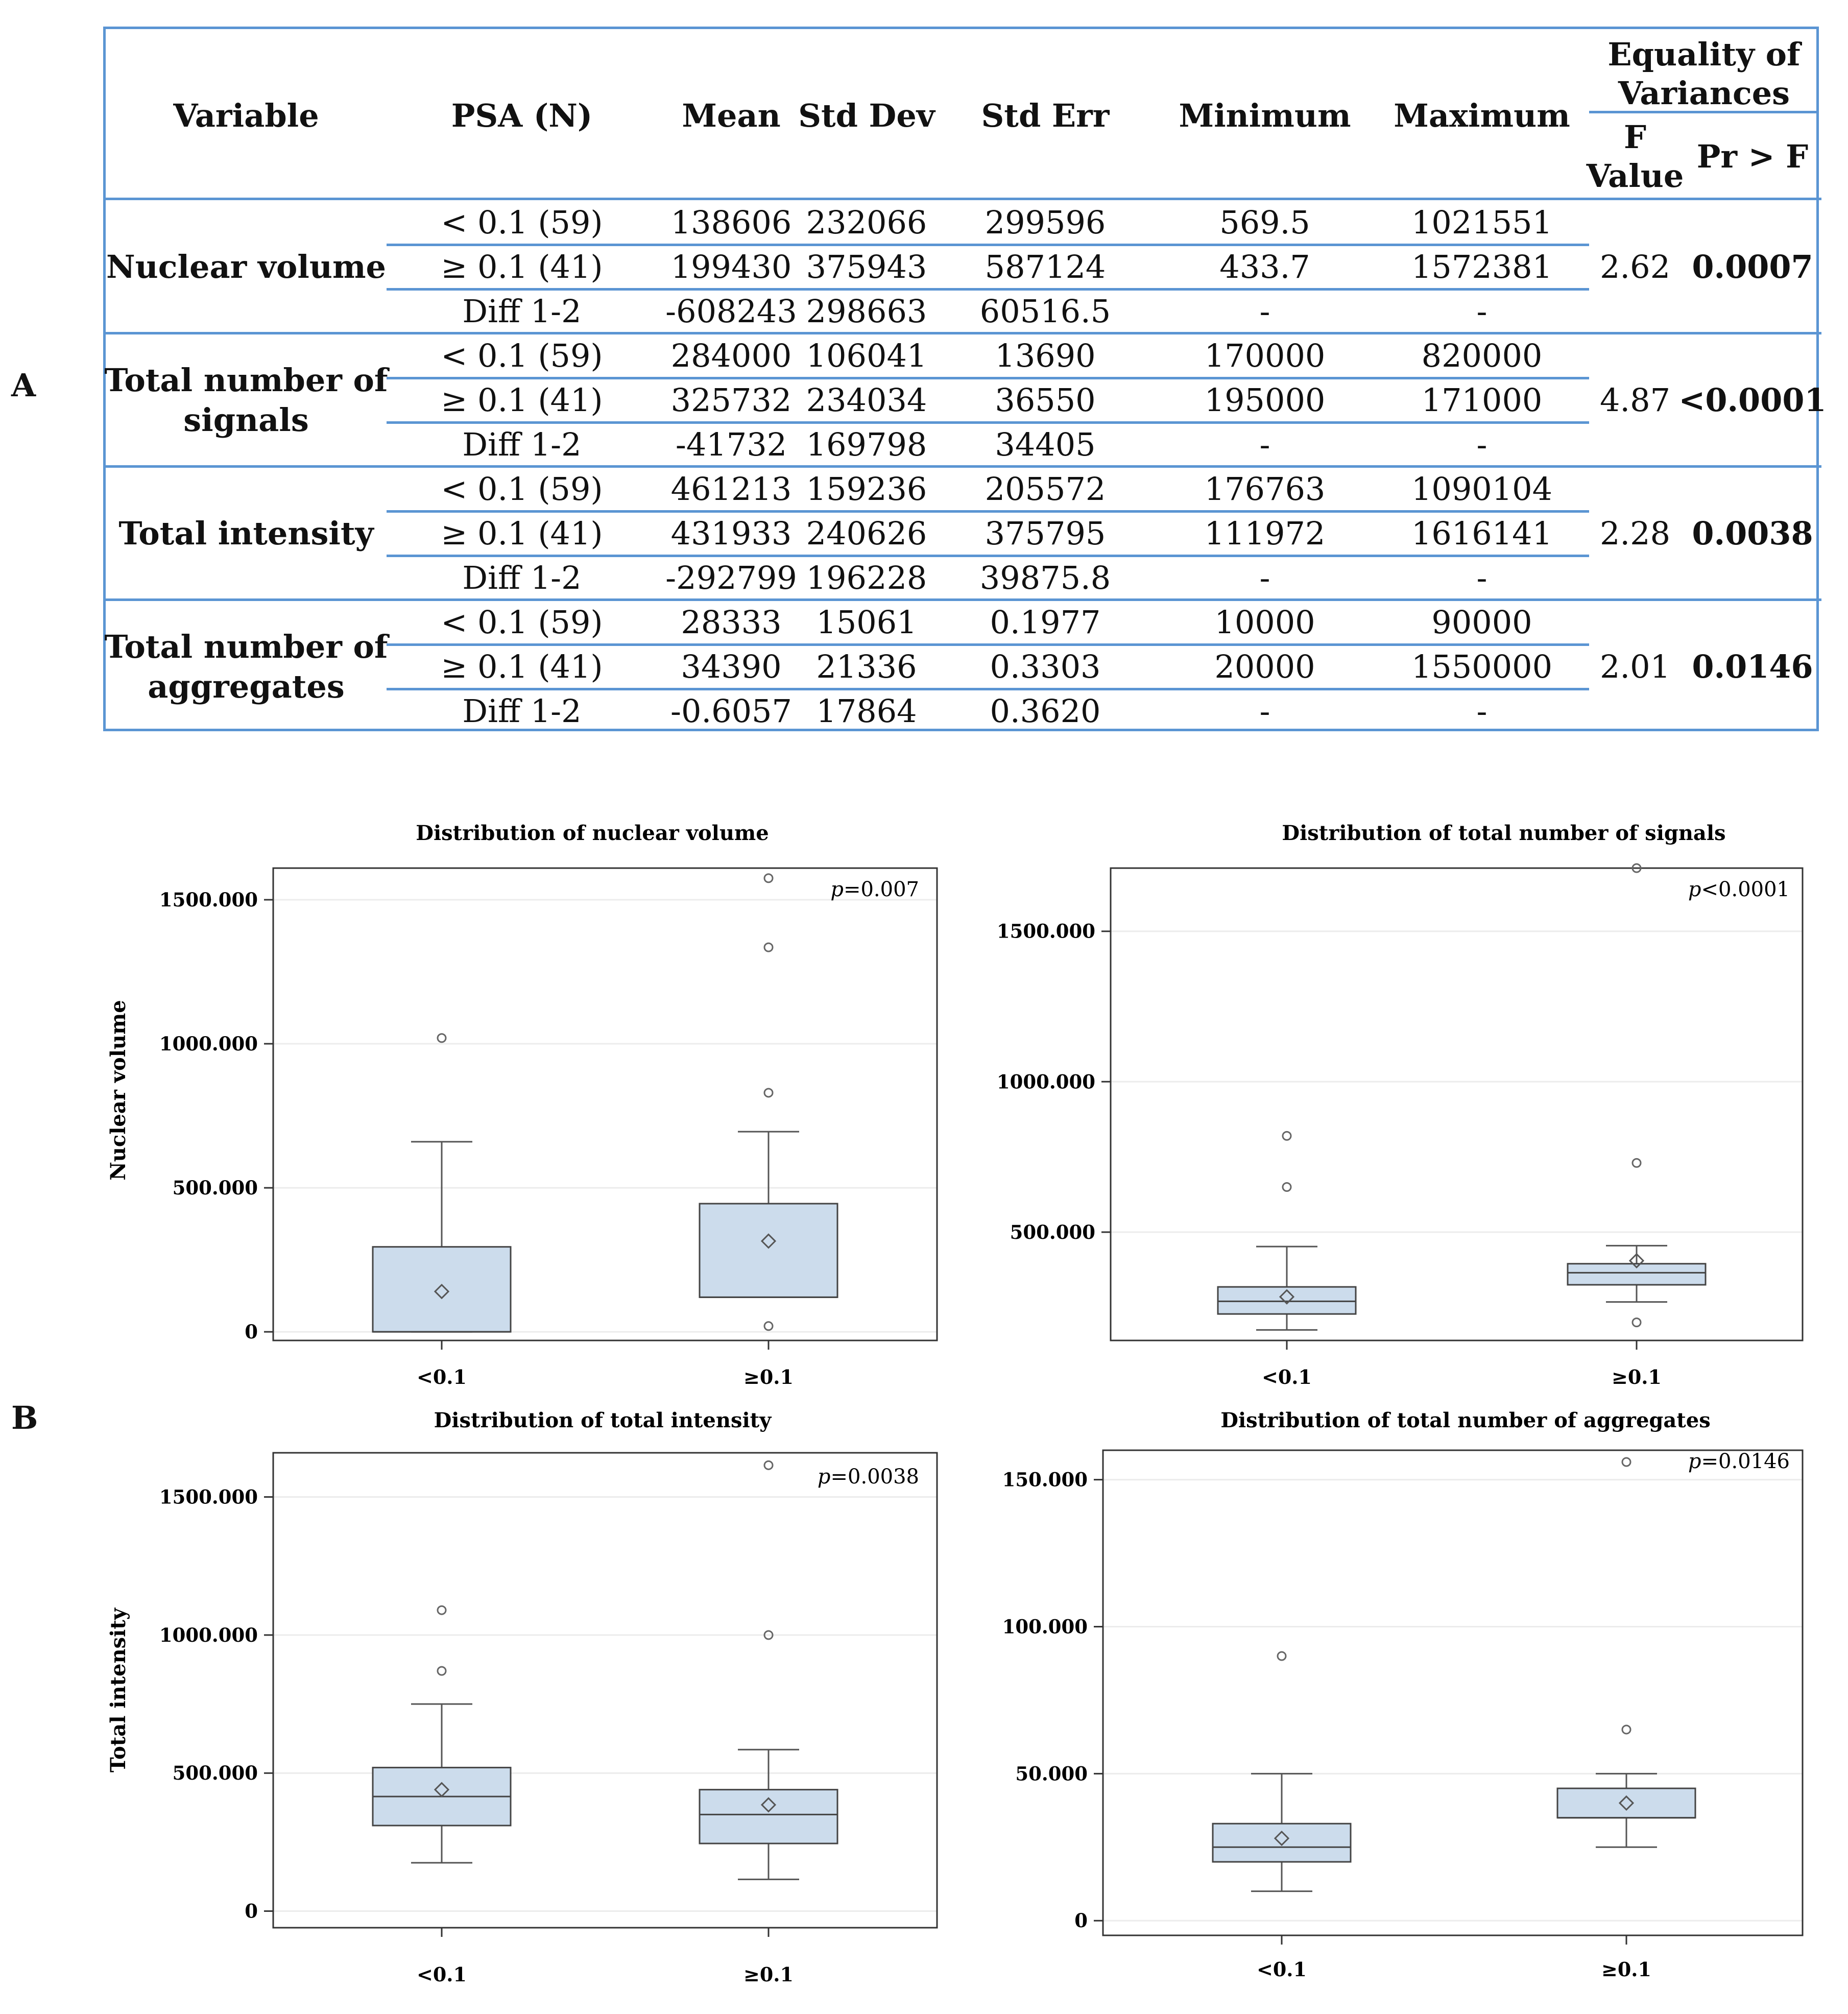 Image resolution: width=1848 pixels, height=2014 pixels. Describe the element at coordinates (1752, 533) in the screenshot. I see `pr-f-value: 0.0038` at that location.